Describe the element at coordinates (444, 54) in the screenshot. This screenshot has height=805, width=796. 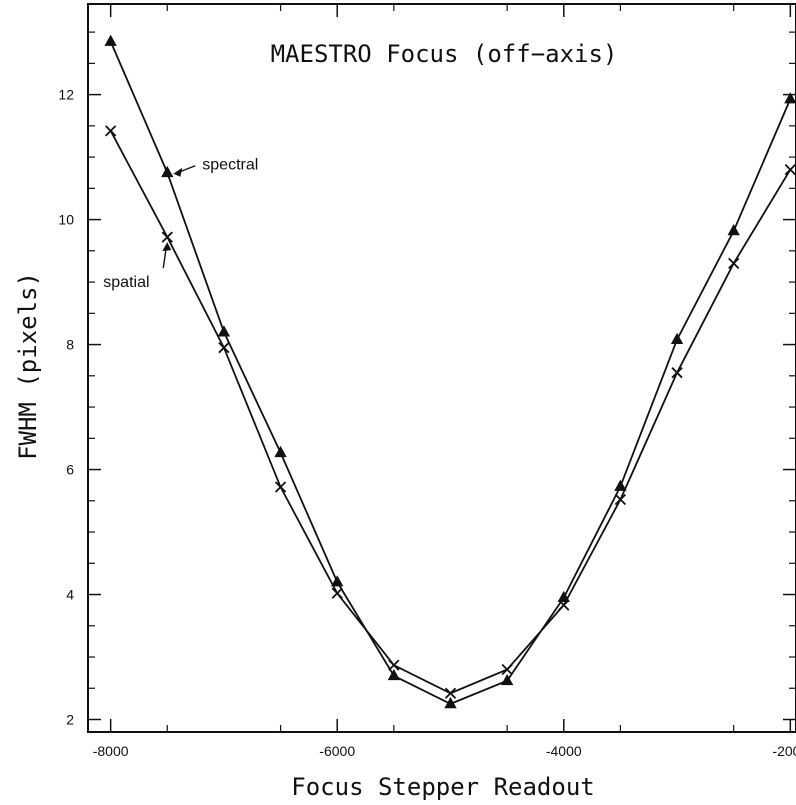
I see `chart-title: MAESTRO Focus (off−axis)` at that location.